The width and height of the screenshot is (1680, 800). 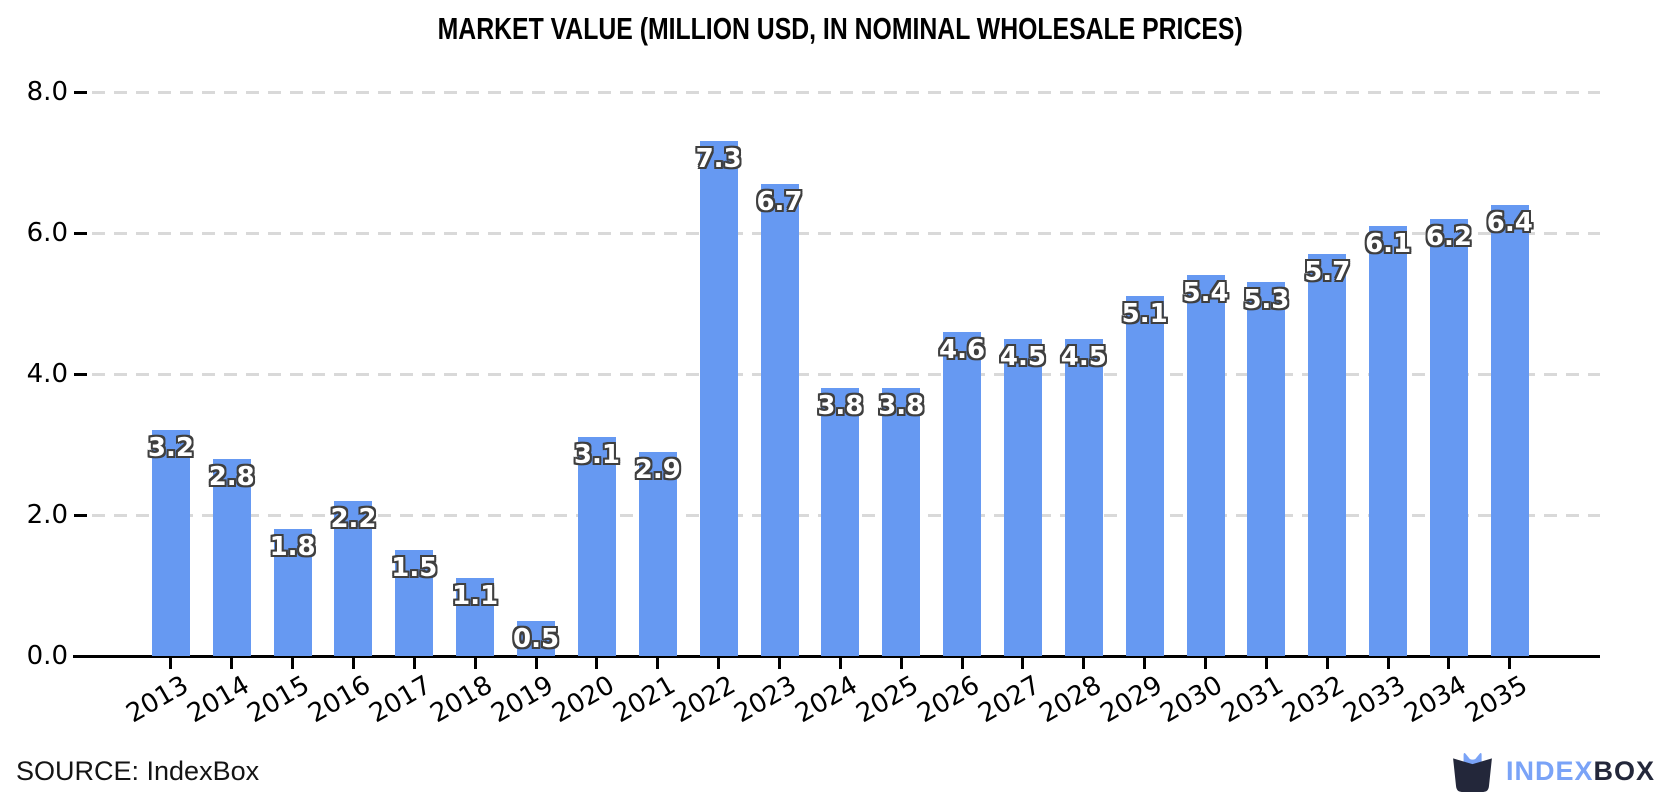 I want to click on x-axis-label: 2032, so click(x=1313, y=700).